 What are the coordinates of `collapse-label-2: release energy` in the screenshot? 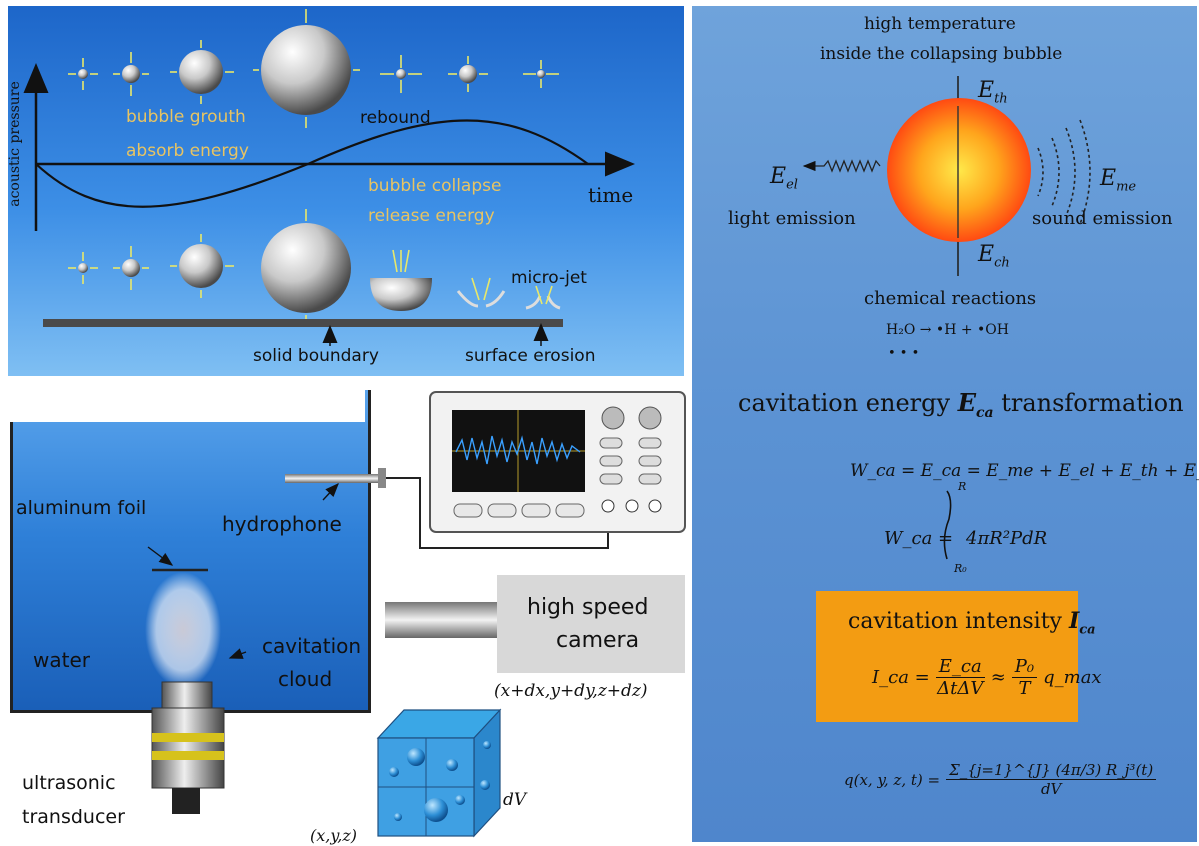 It's located at (431, 216).